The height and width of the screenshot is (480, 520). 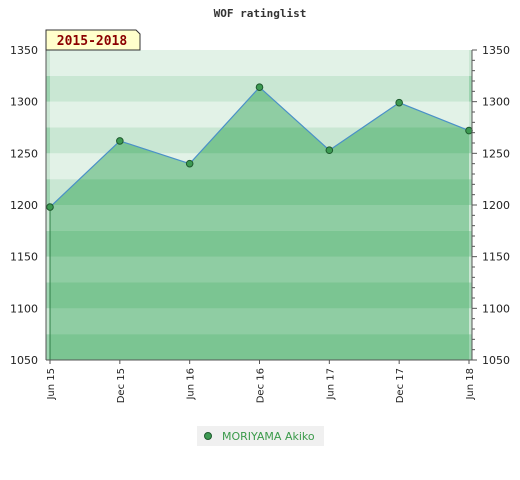 What do you see at coordinates (24, 308) in the screenshot?
I see `y-tick-label-left: 1100` at bounding box center [24, 308].